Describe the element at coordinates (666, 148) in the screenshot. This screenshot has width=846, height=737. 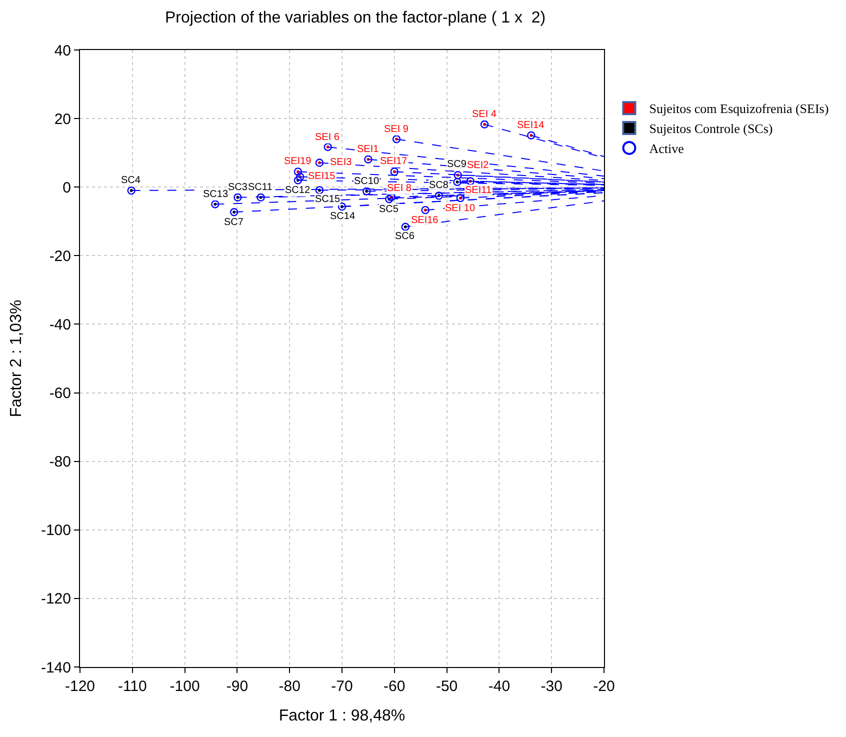
I see `legend-label: Active` at that location.